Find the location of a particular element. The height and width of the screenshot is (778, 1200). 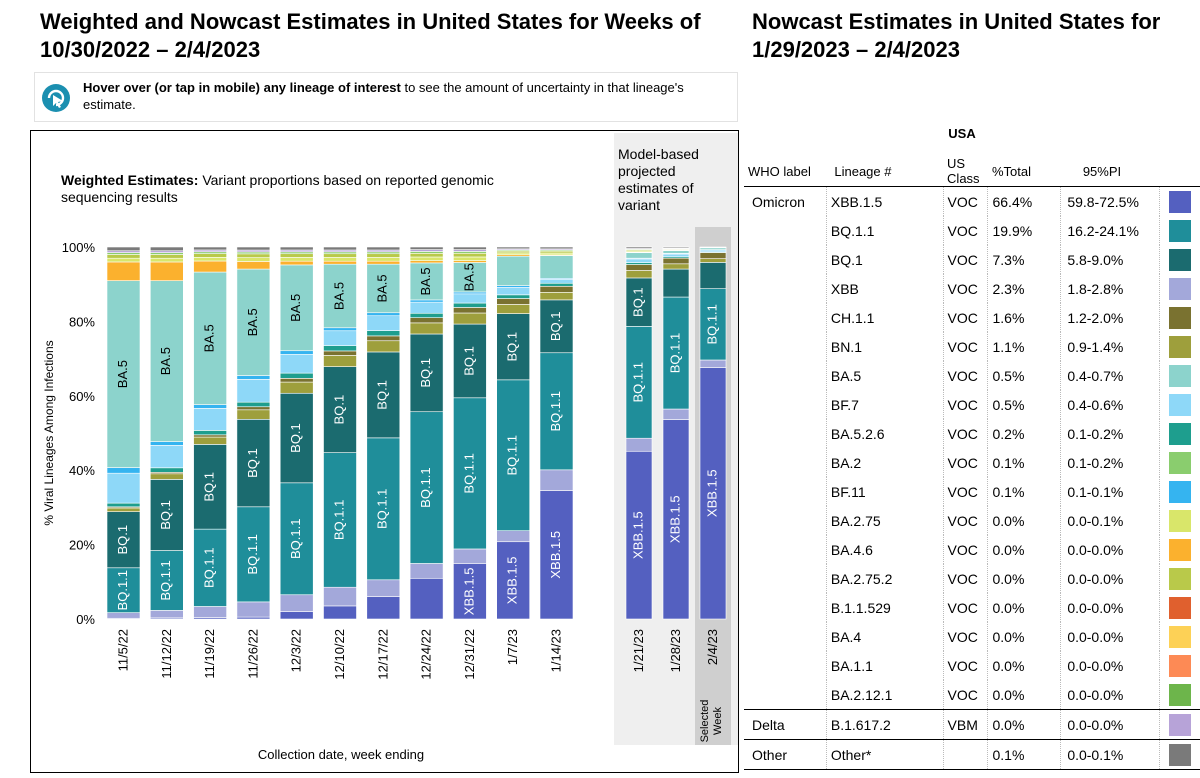

table-row: BA.2 VOC 0.1% 0.1-0.2% is located at coordinates (972, 462).